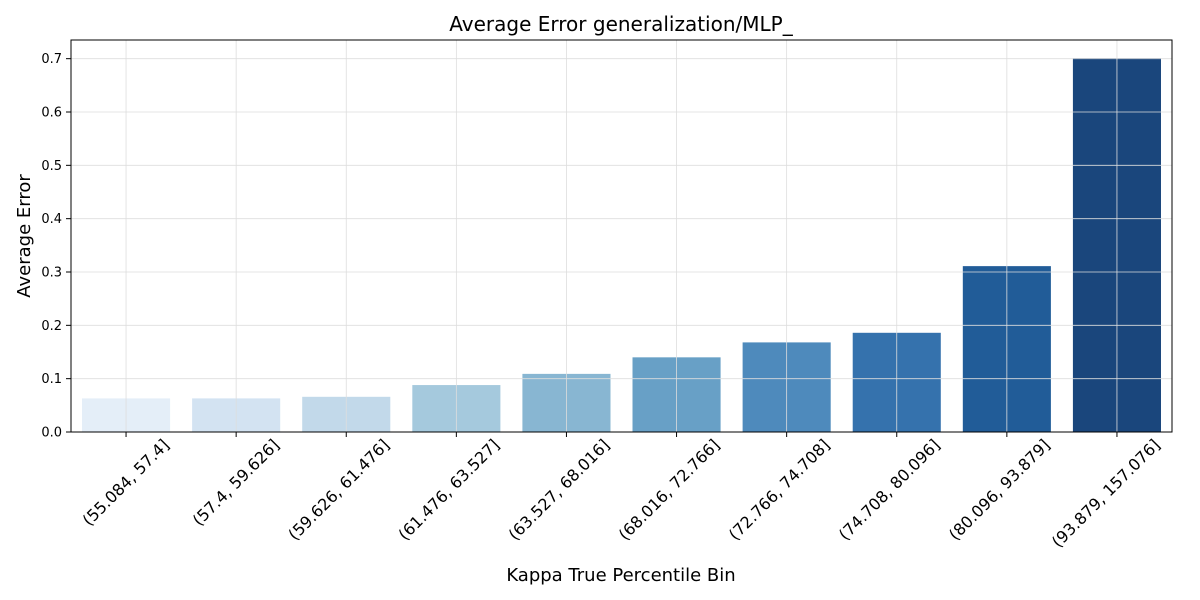  What do you see at coordinates (126, 482) in the screenshot?
I see `x-tick-label: (55.084, 57.4]` at bounding box center [126, 482].